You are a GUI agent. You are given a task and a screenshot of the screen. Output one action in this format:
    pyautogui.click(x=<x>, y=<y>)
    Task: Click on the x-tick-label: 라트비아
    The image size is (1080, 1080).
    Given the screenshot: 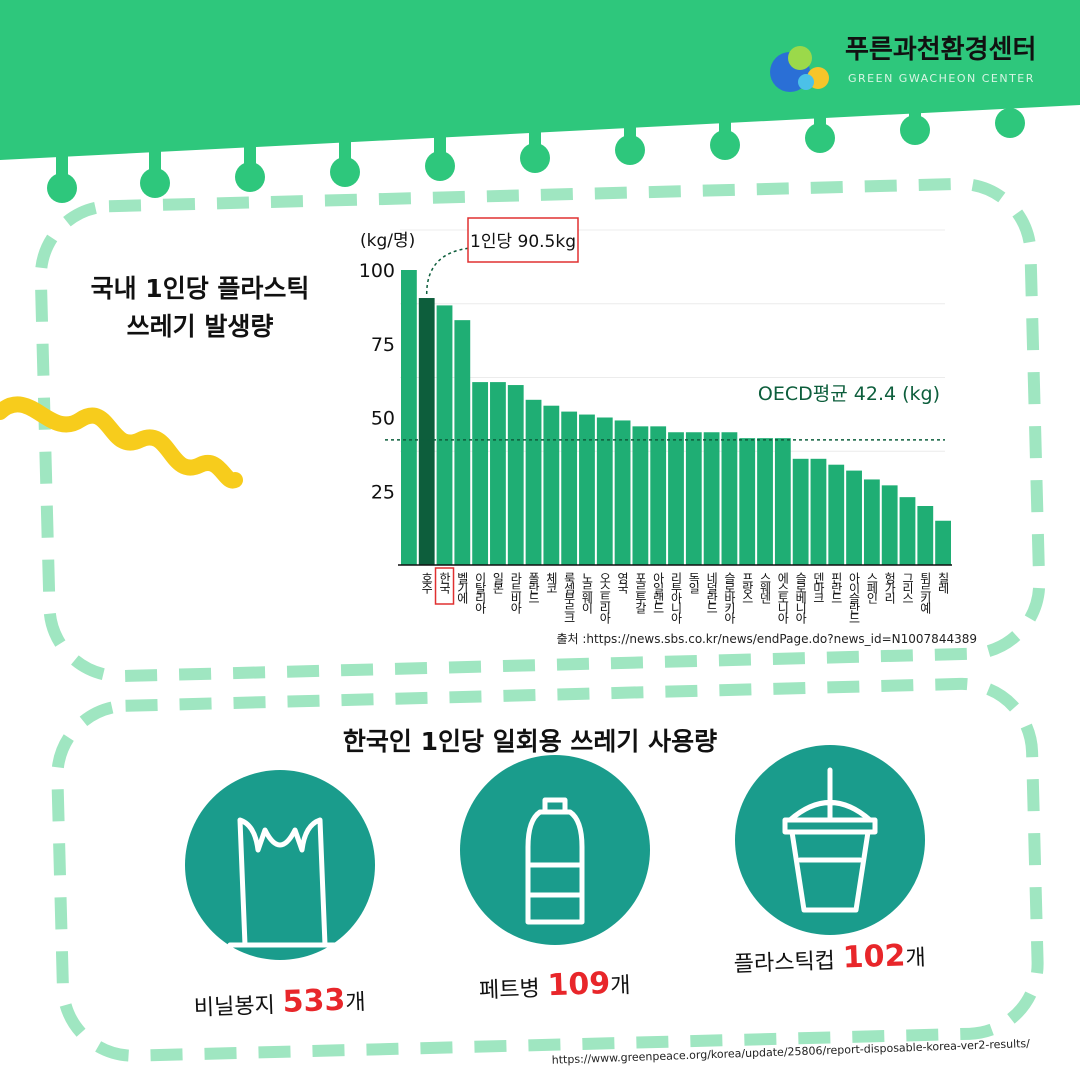 What is the action you would take?
    pyautogui.click(x=516, y=593)
    